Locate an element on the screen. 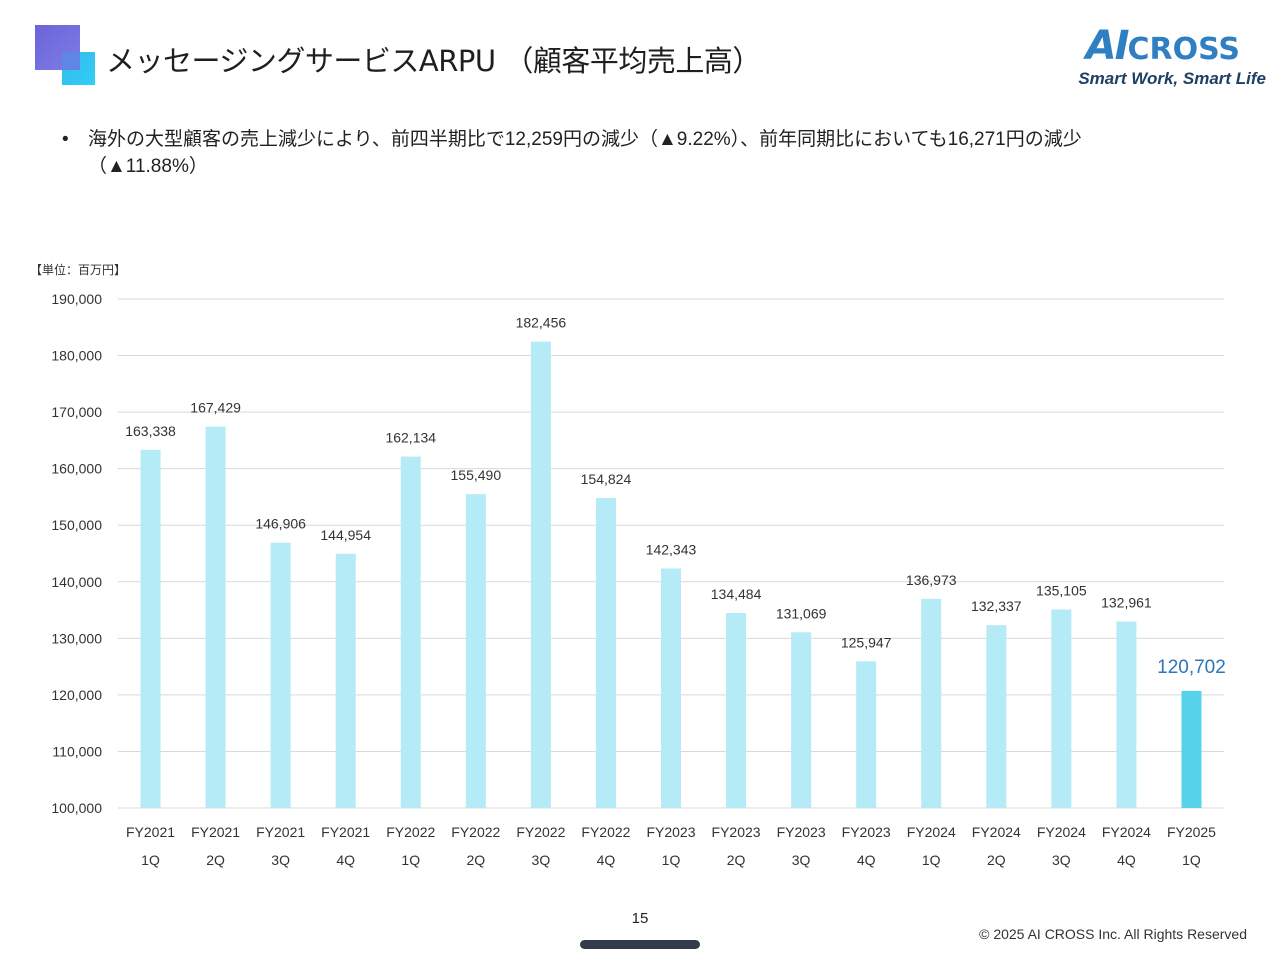 The image size is (1280, 960). logo-tagline: Smart Work, Smart Life is located at coordinates (1172, 78).